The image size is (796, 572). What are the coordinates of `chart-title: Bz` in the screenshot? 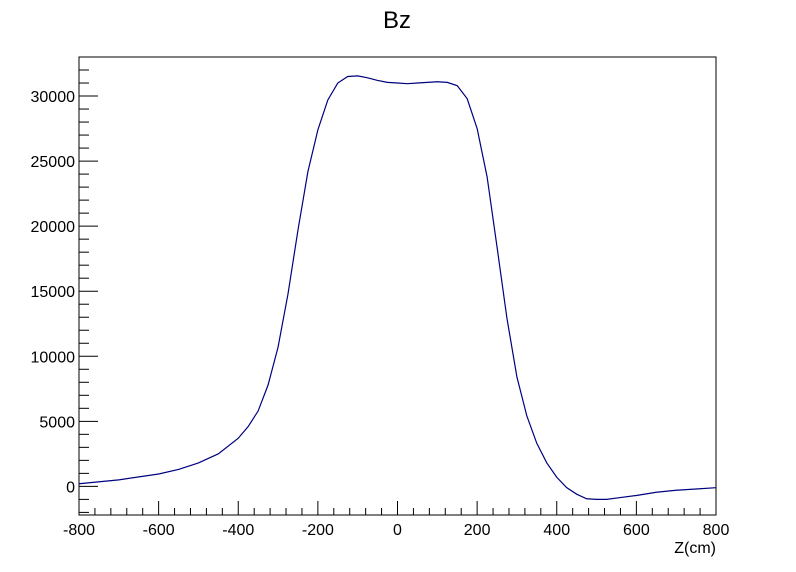 It's located at (397, 20).